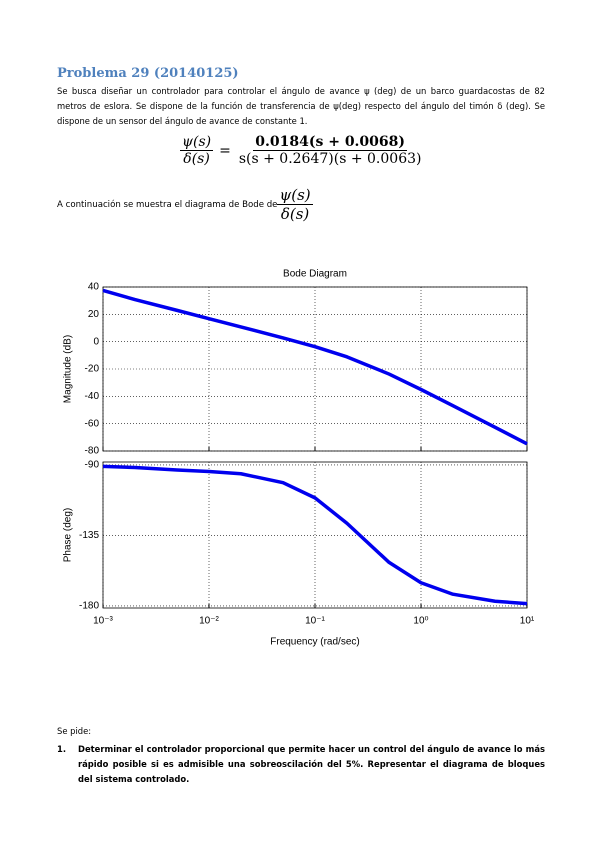 Image resolution: width=599 pixels, height=848 pixels. I want to click on x-tick-label: 10⁻¹, so click(315, 621).